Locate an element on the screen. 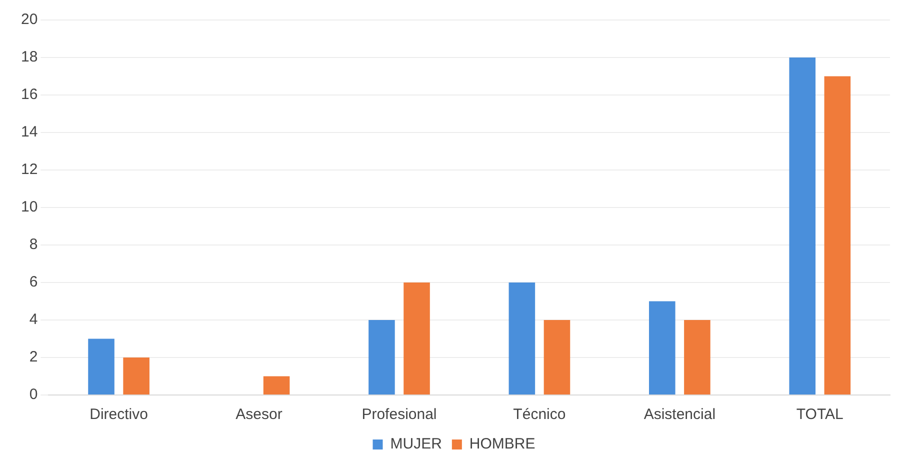 Image resolution: width=908 pixels, height=470 pixels. x-tick-label: Asesor is located at coordinates (259, 415).